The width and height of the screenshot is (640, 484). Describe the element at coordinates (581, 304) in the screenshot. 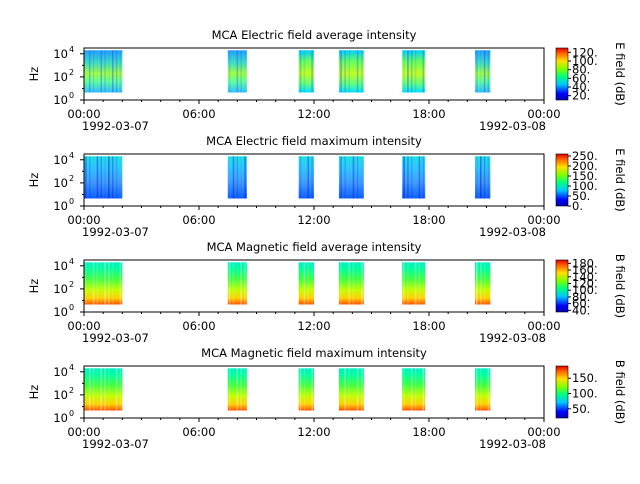

I see `colorbar-tick-label: 60.` at that location.